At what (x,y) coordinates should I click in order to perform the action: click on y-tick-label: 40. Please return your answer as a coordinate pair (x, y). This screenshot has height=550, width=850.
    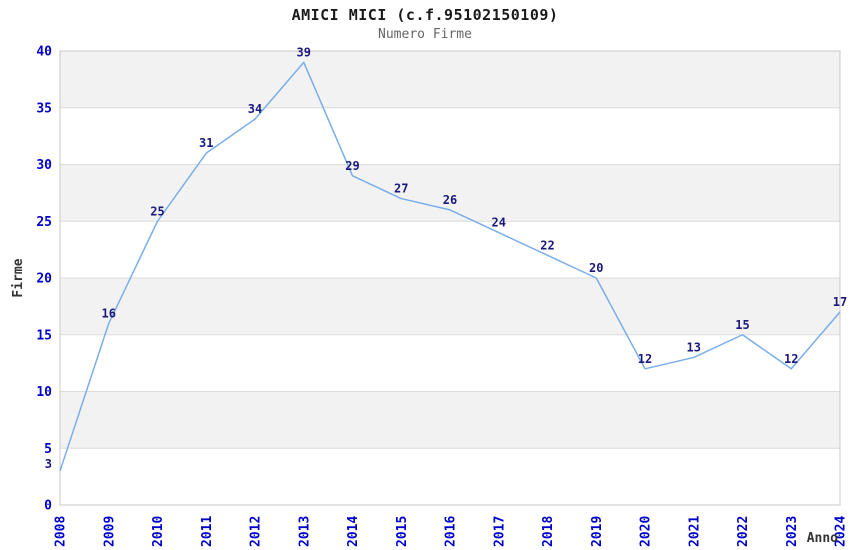
    Looking at the image, I should click on (44, 52).